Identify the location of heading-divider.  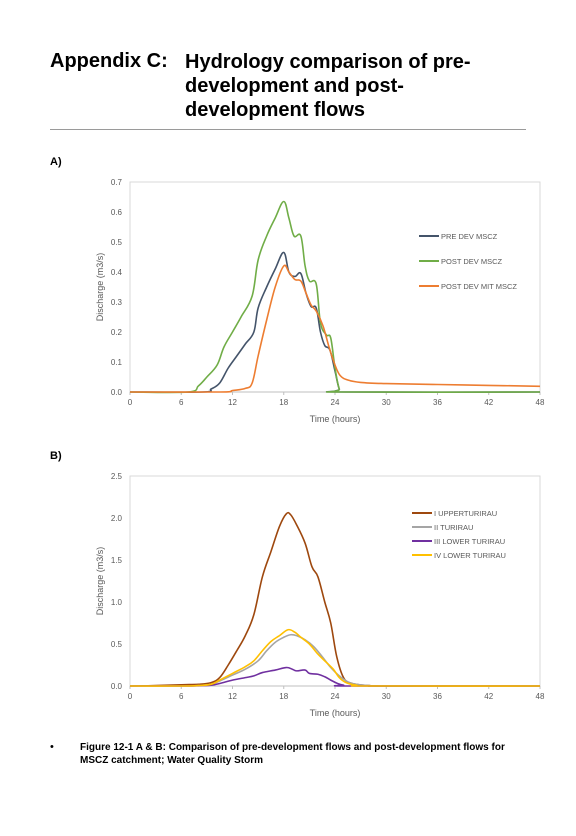
(288, 129).